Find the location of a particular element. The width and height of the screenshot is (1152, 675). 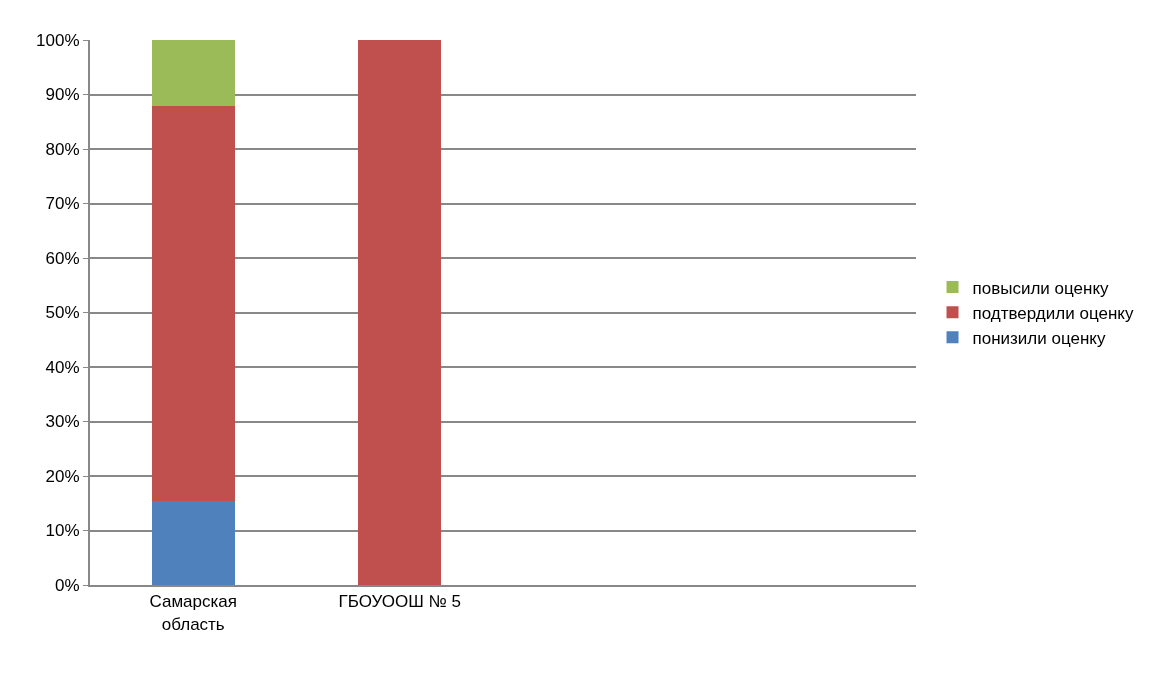

y-tick-label: 40% is located at coordinates (62, 367).